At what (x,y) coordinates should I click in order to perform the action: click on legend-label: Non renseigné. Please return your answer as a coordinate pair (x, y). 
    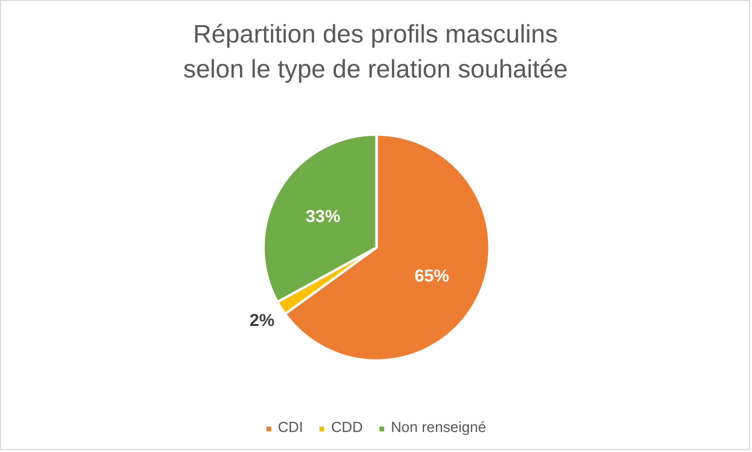
    Looking at the image, I should click on (438, 428).